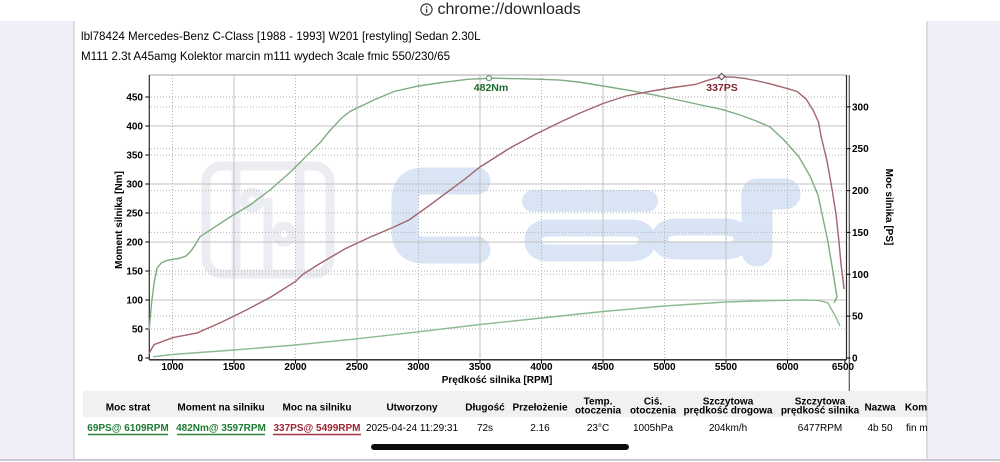  I want to click on svg-text: 5500, so click(726, 367).